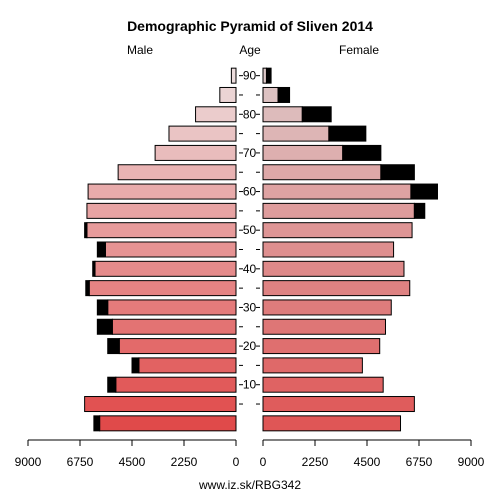 This screenshot has width=500, height=500. What do you see at coordinates (315, 462) in the screenshot?
I see `female-x-tick-label-2250: 2250` at bounding box center [315, 462].